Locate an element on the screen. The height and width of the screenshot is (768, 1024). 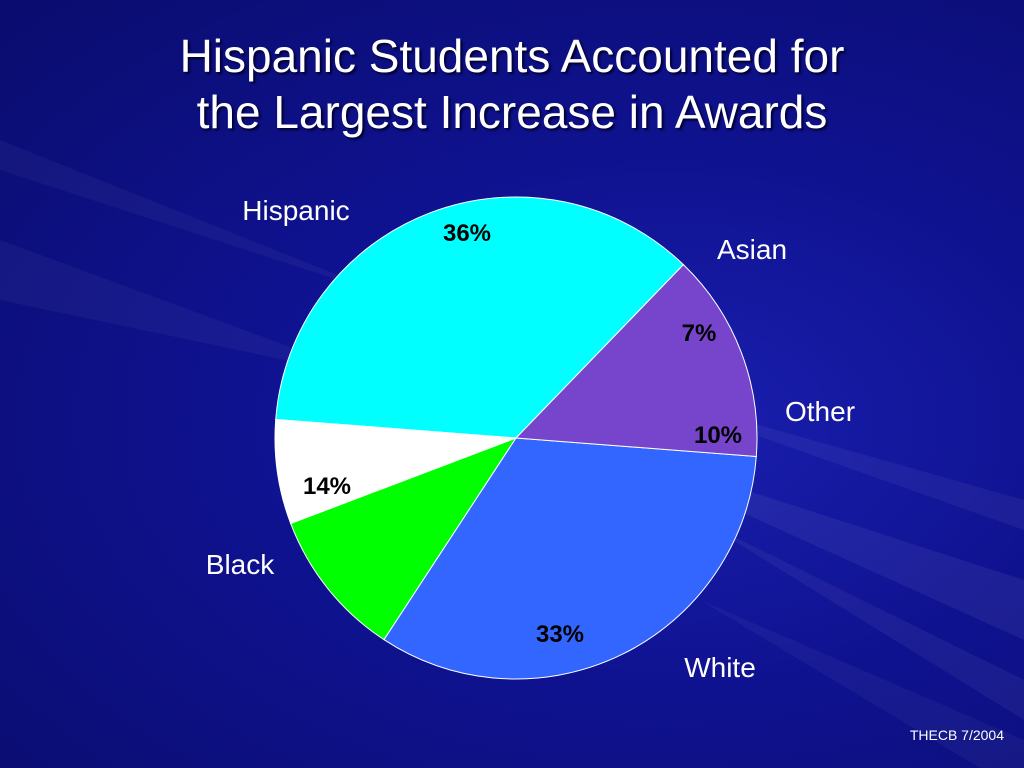
footer-source: THECB 7/2004 is located at coordinates (956, 735).